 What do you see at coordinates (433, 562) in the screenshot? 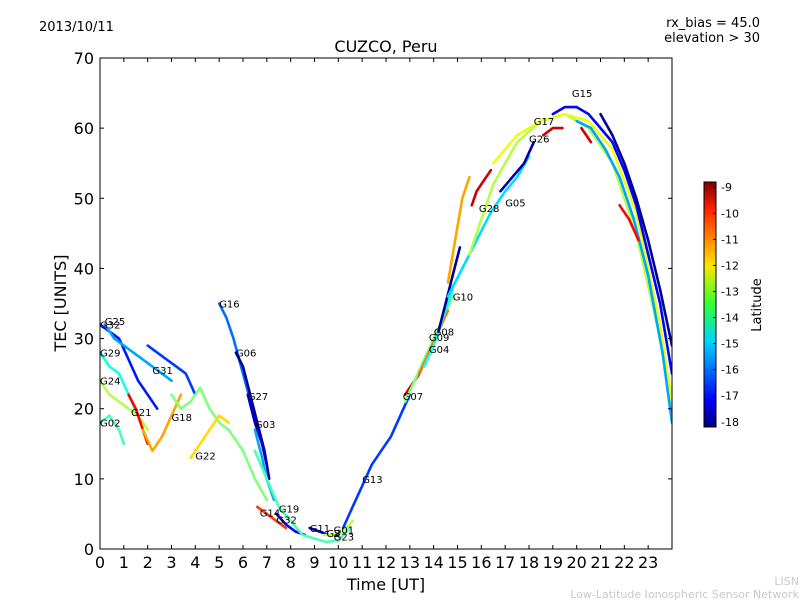
I see `x-tick-label: 14` at bounding box center [433, 562].